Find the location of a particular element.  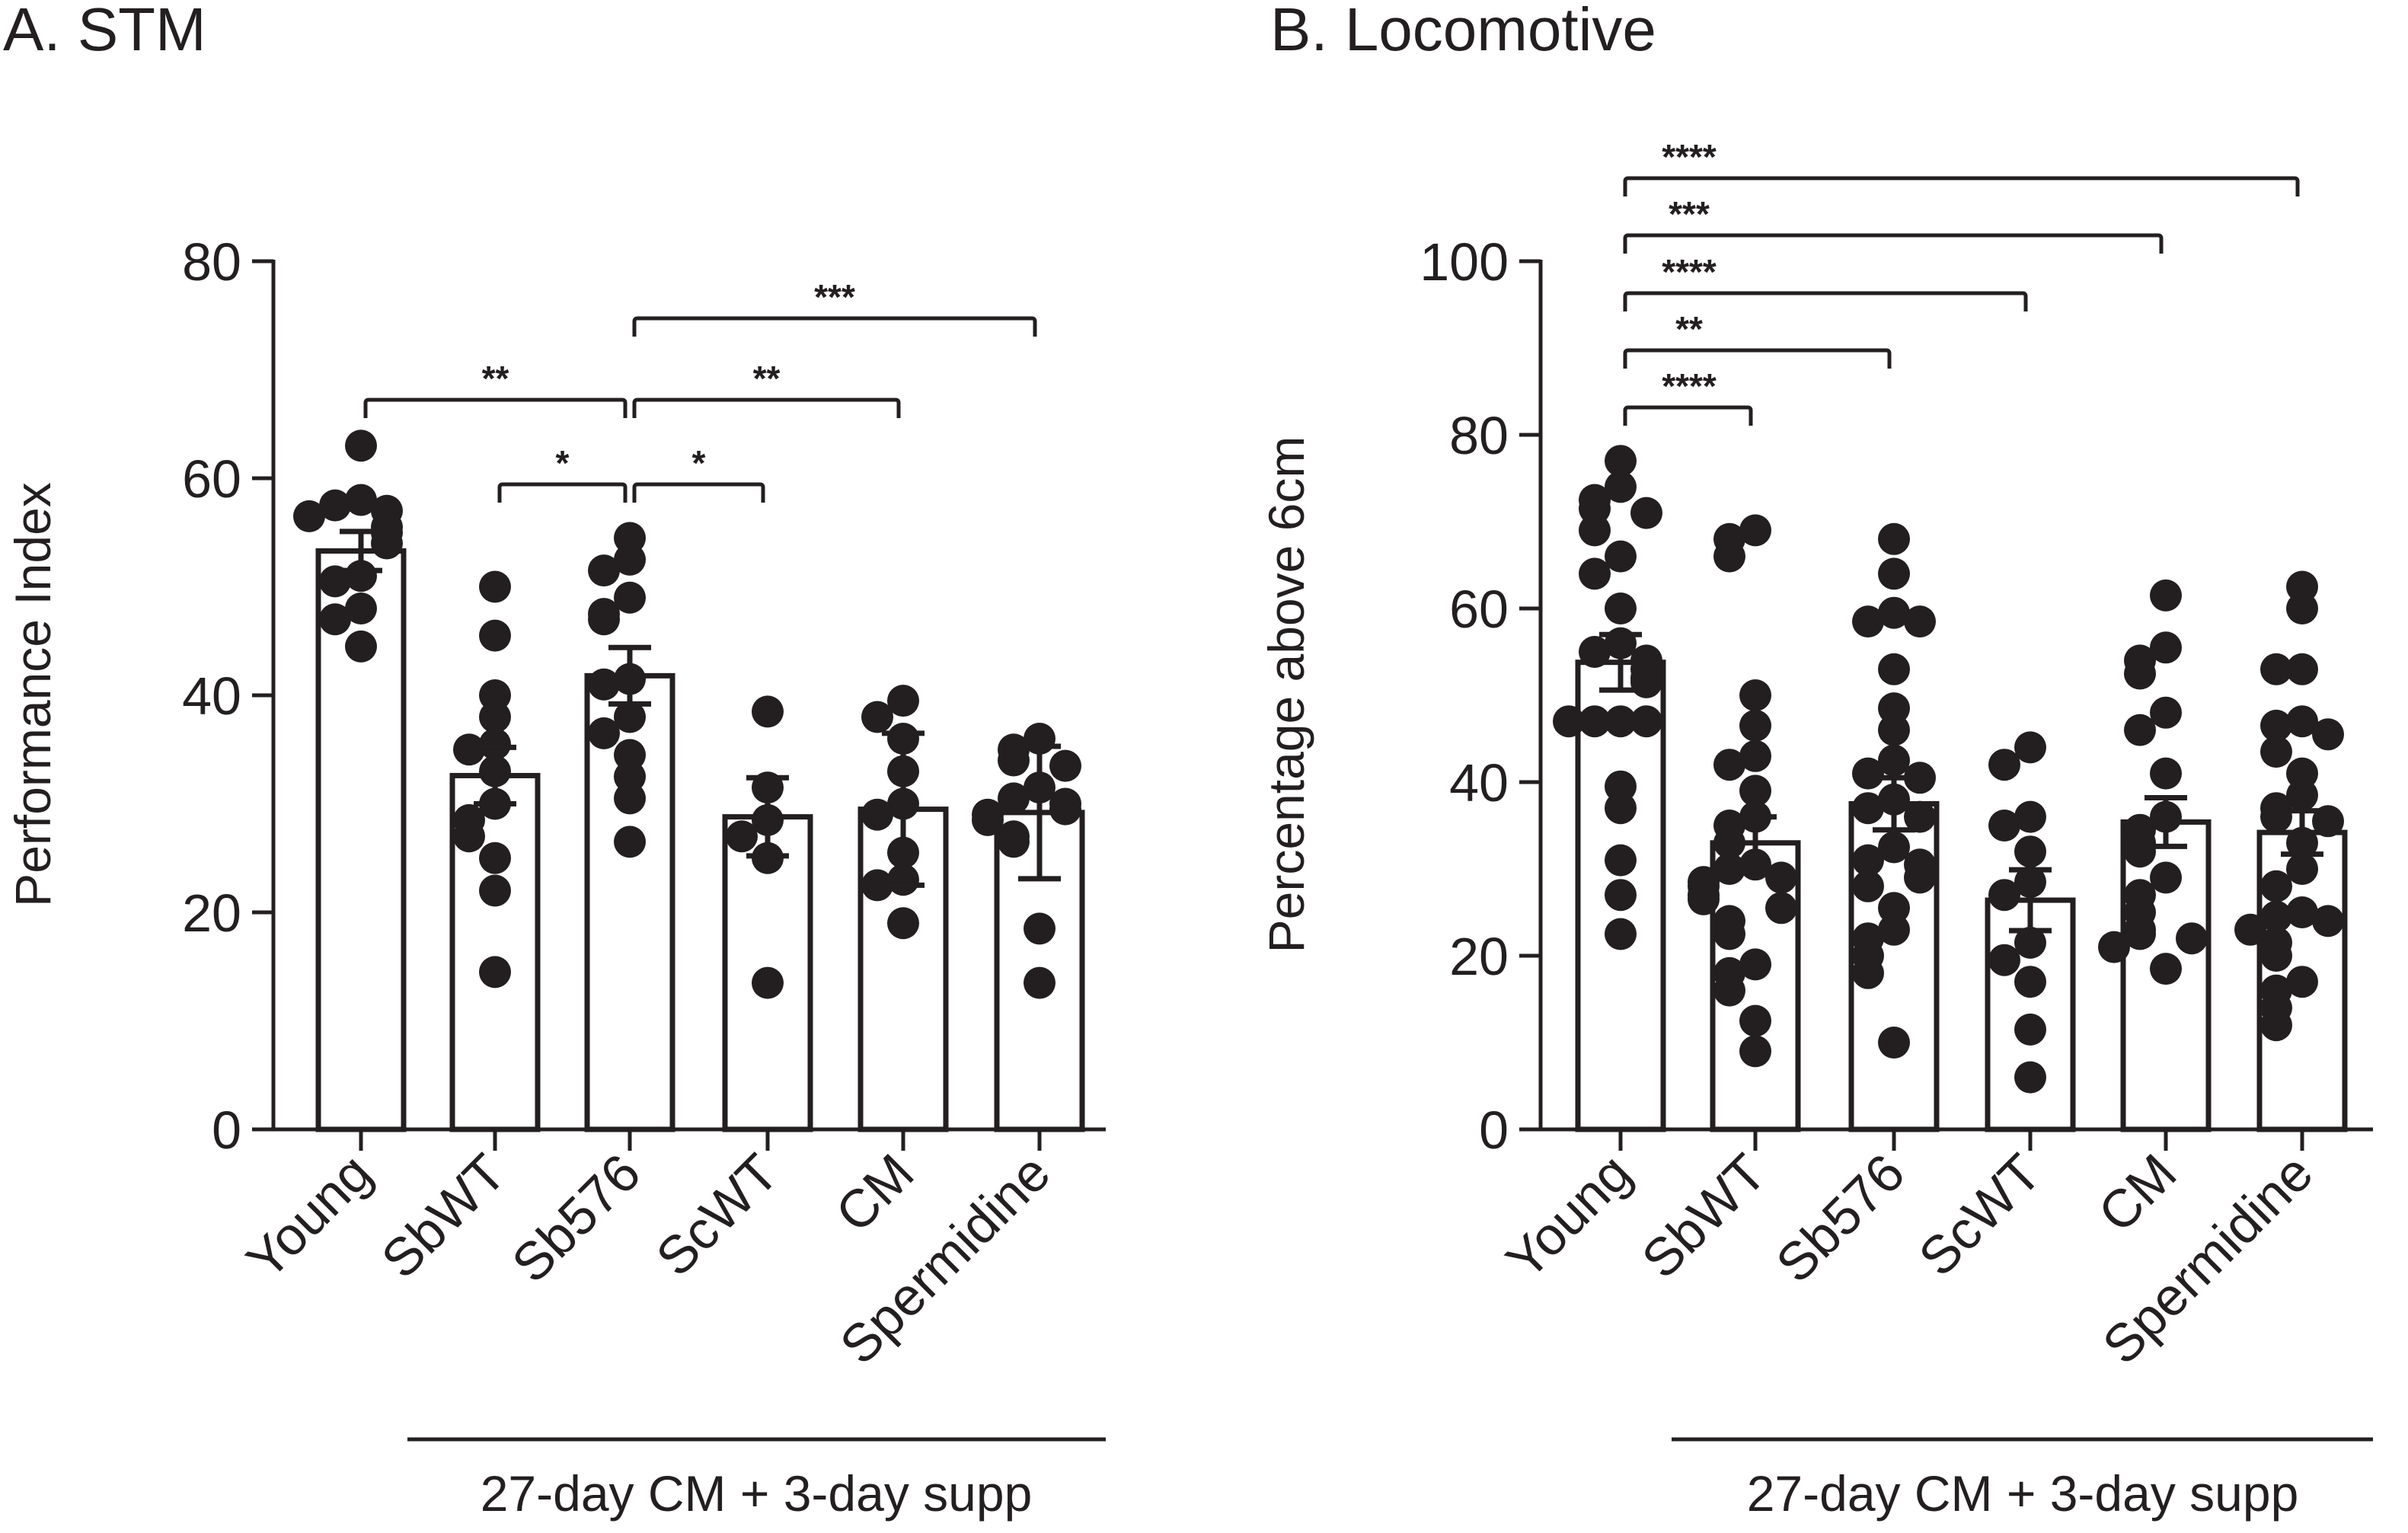

y-axis-label: Percentage above 6cm is located at coordinates (1286, 694).